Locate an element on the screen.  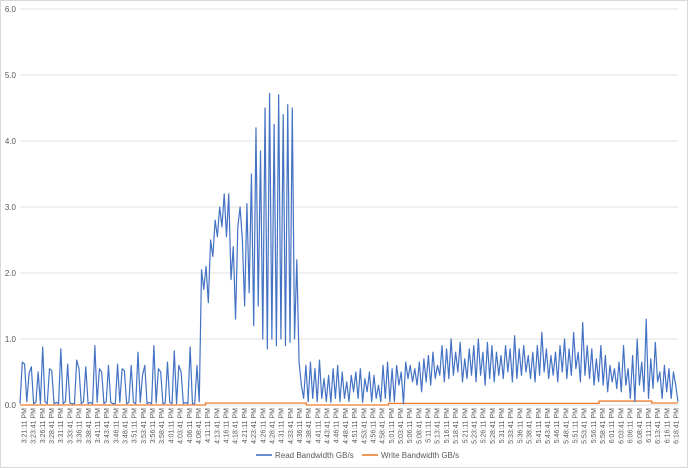
x-tick-label: 4:36:11 PM is located at coordinates (300, 425).